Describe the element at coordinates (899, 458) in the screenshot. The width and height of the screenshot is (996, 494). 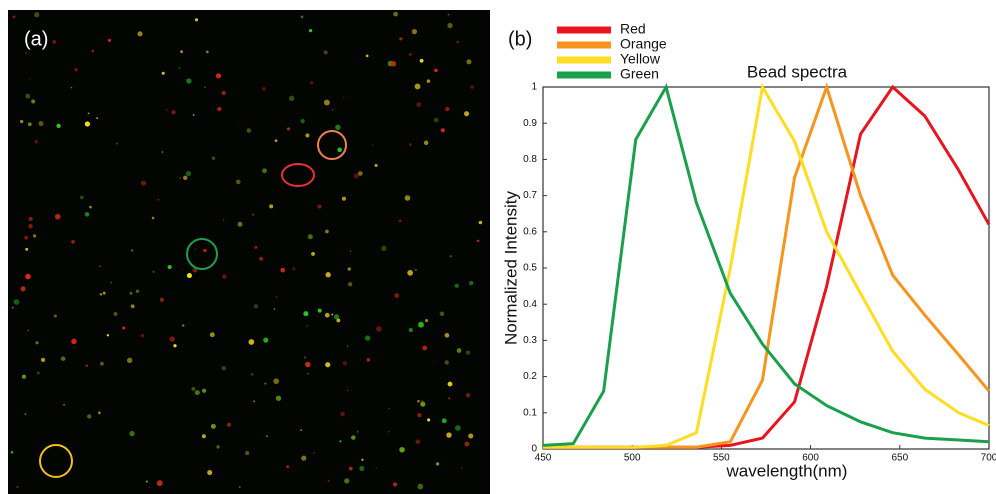
I see `x-tick-label: 650` at that location.